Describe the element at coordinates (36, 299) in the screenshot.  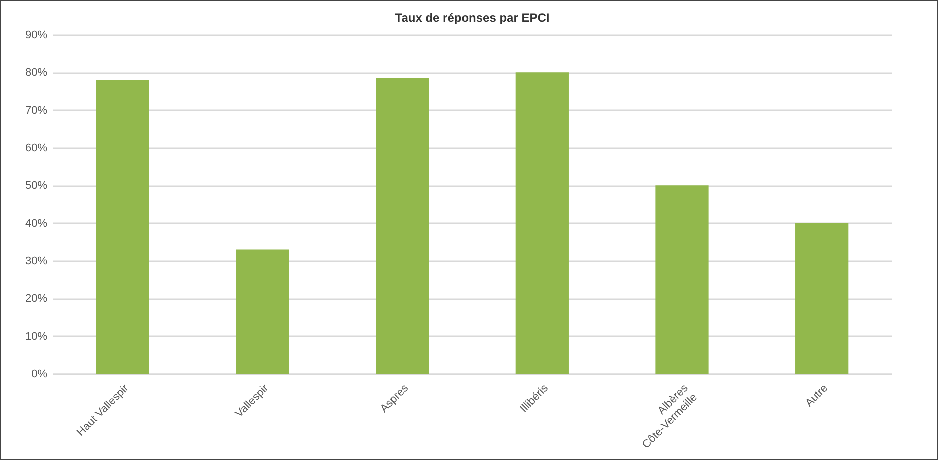
I see `y-tick-label: 20%` at that location.